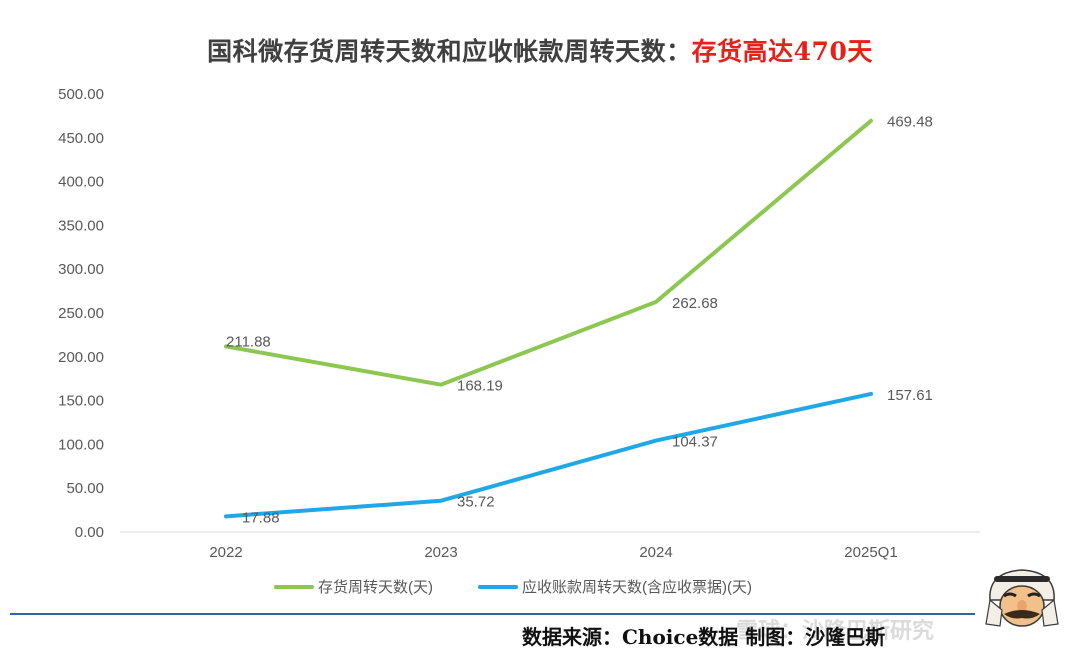 This screenshot has width=1080, height=666. Describe the element at coordinates (870, 552) in the screenshot. I see `x-tick-label: 2025Q1` at that location.